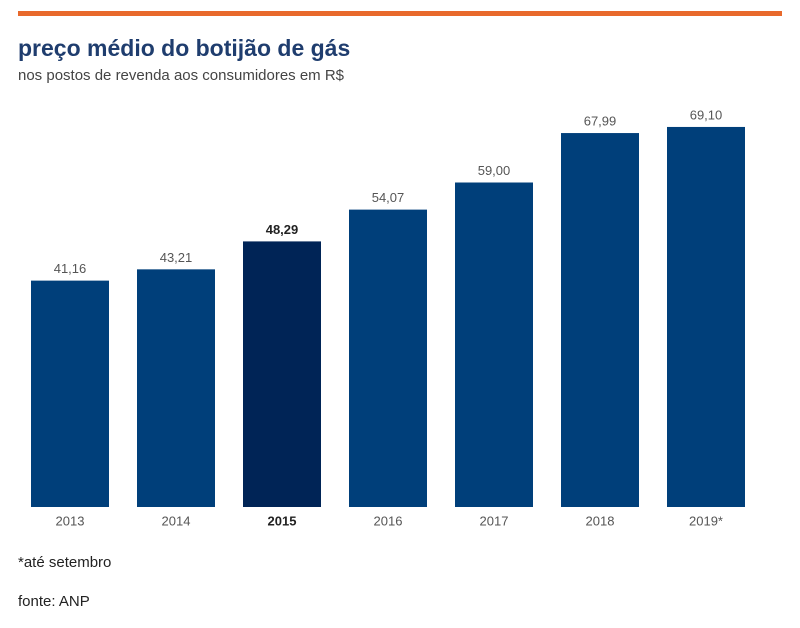 The width and height of the screenshot is (800, 628). I want to click on value-label: 59,00, so click(494, 170).